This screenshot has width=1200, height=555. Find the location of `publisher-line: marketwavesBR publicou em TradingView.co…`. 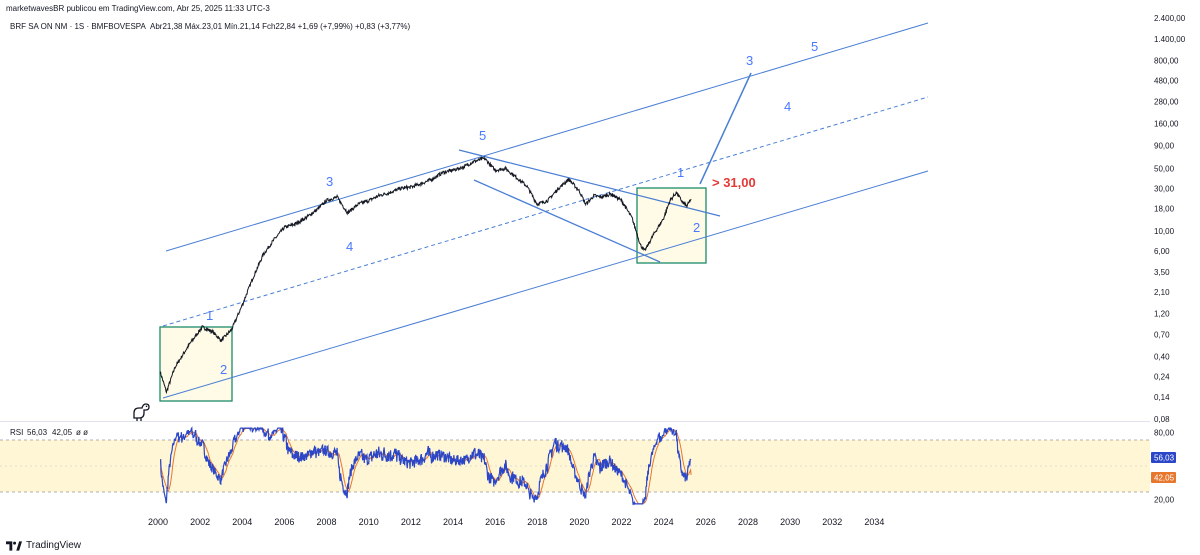

publisher-line: marketwavesBR publicou em TradingView.co… is located at coordinates (138, 8).